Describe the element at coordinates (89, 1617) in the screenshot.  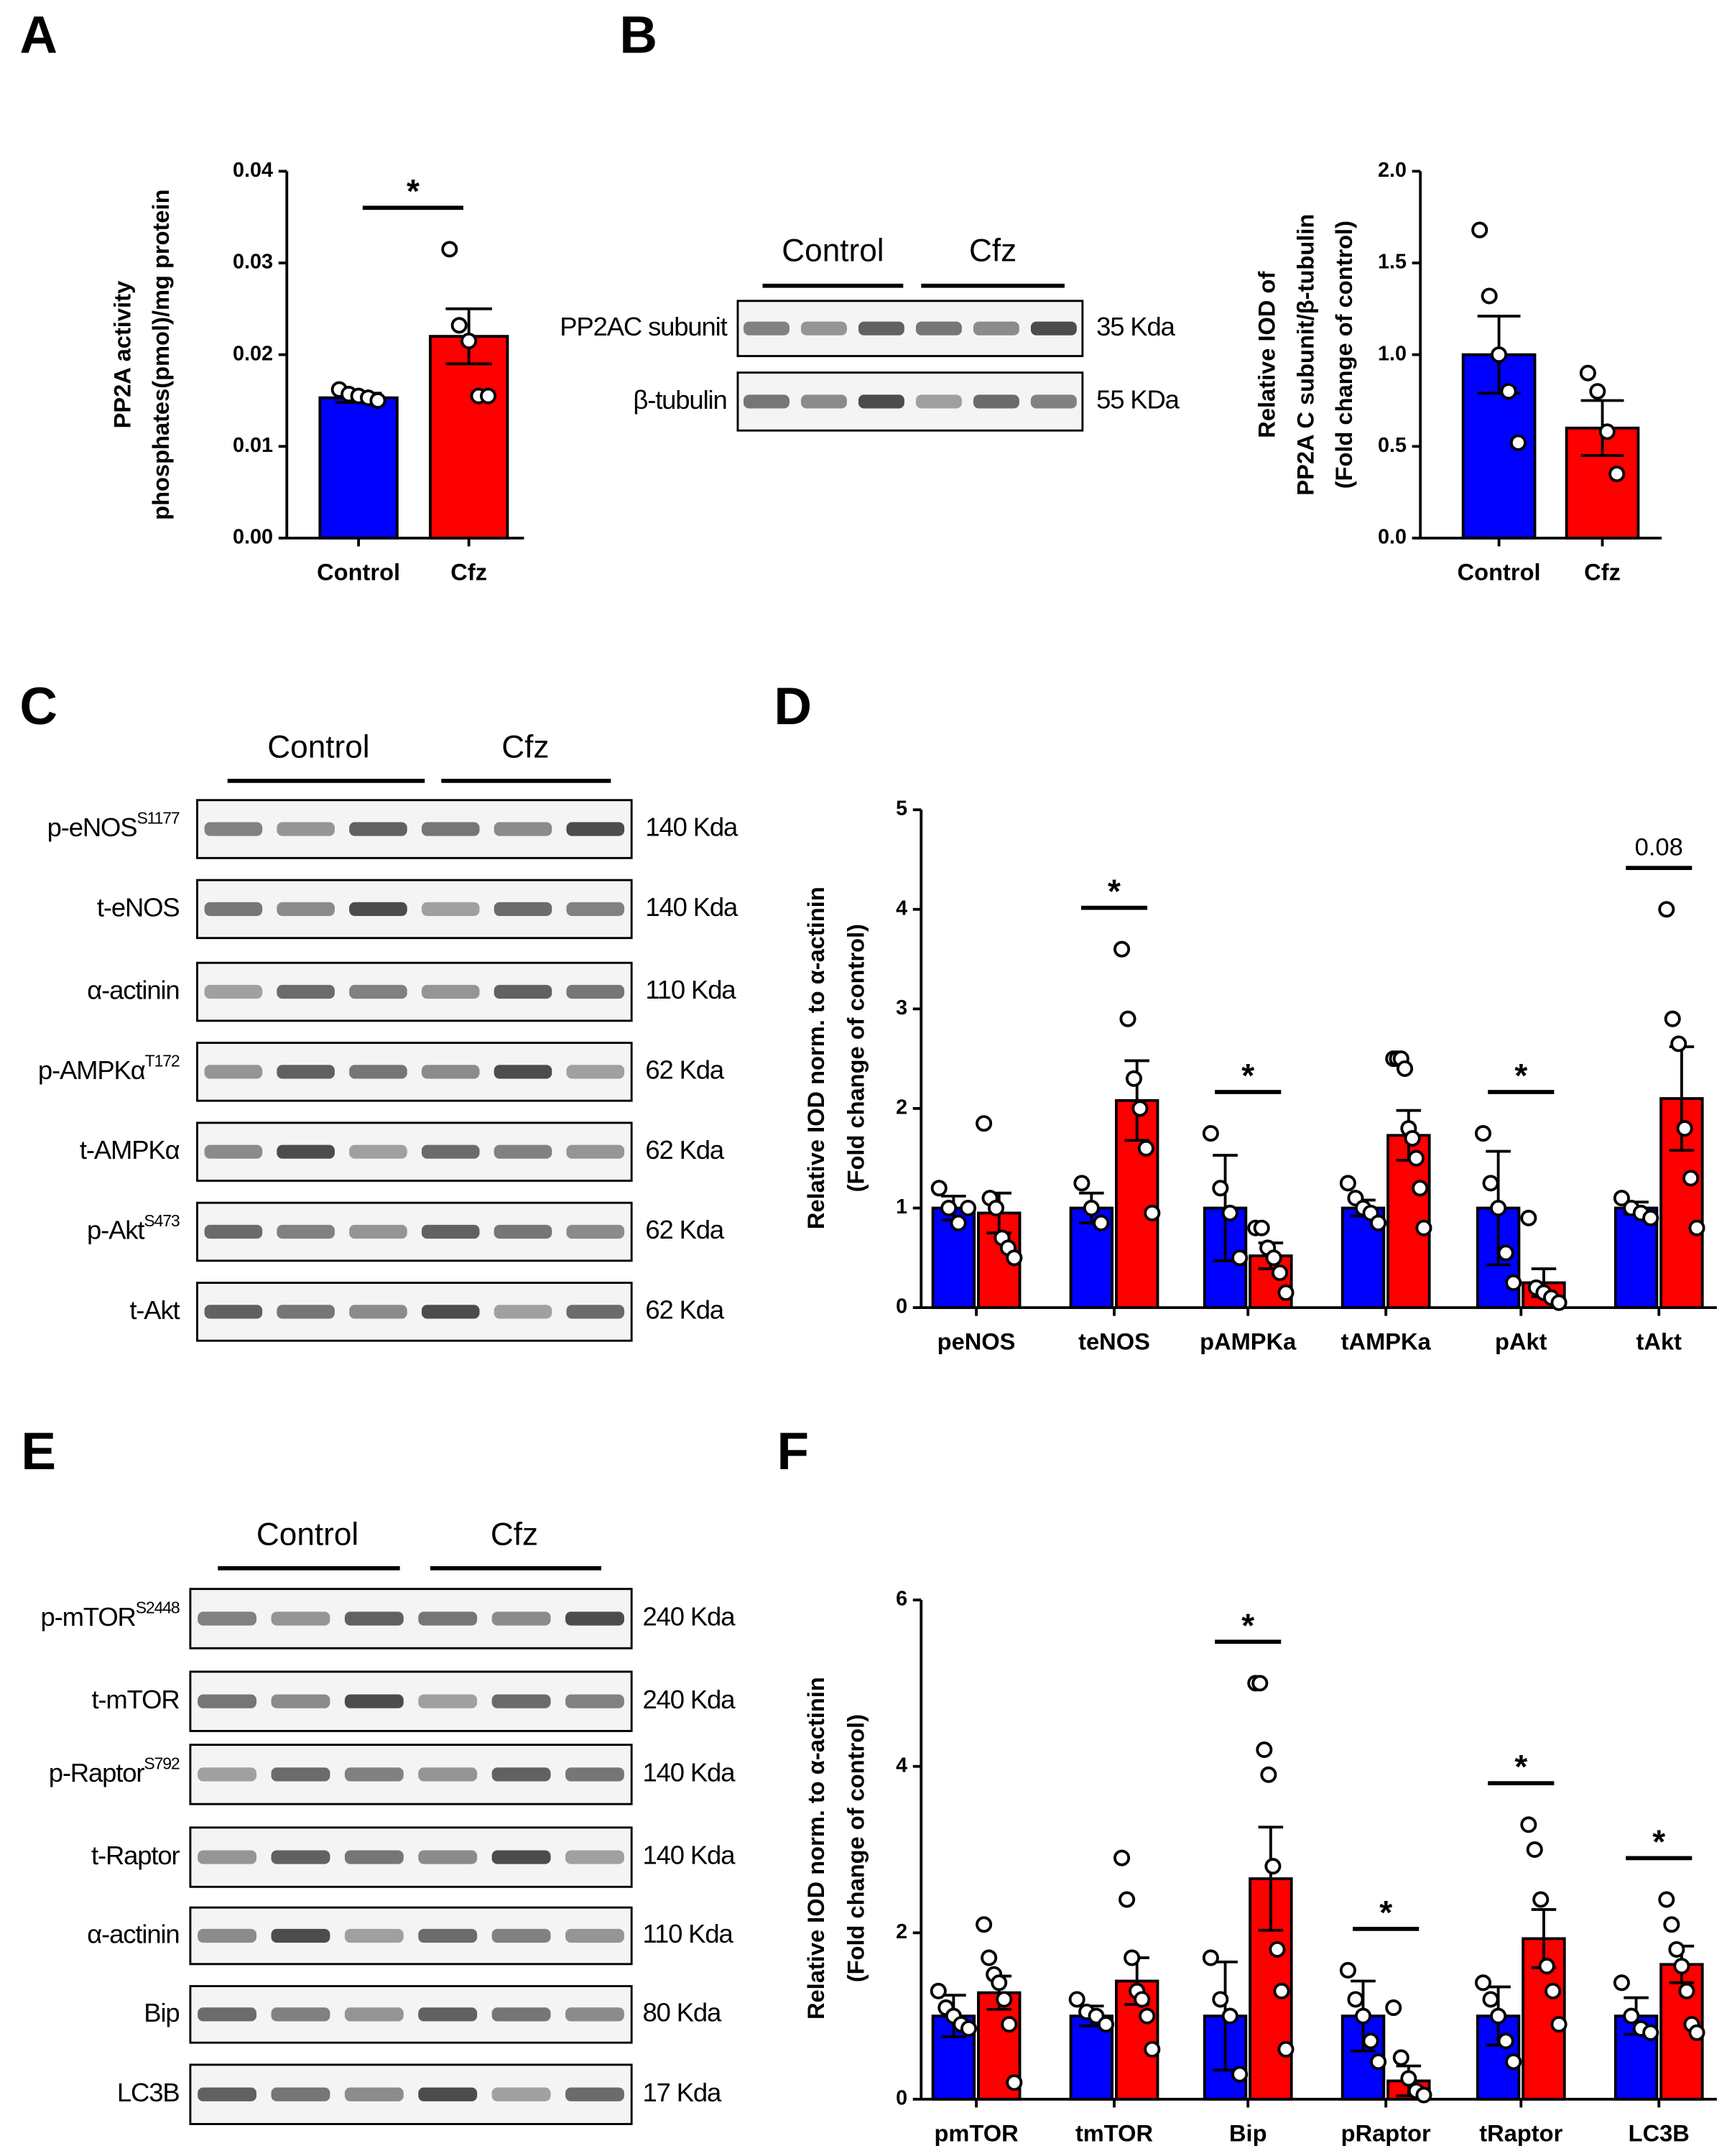
I see `row-label-main: p-mTOR` at that location.